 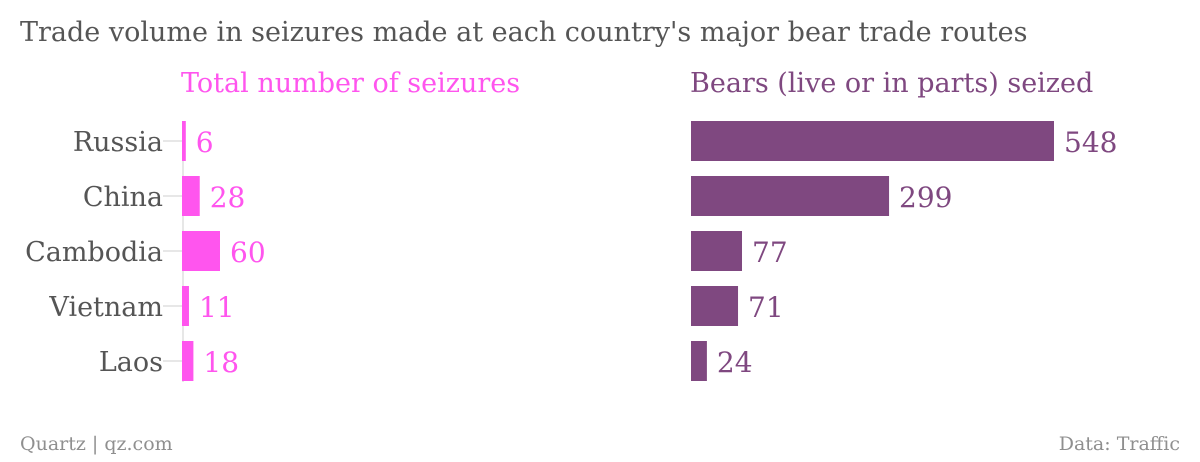 What do you see at coordinates (217, 307) in the screenshot?
I see `seizures-value-label: 11` at bounding box center [217, 307].